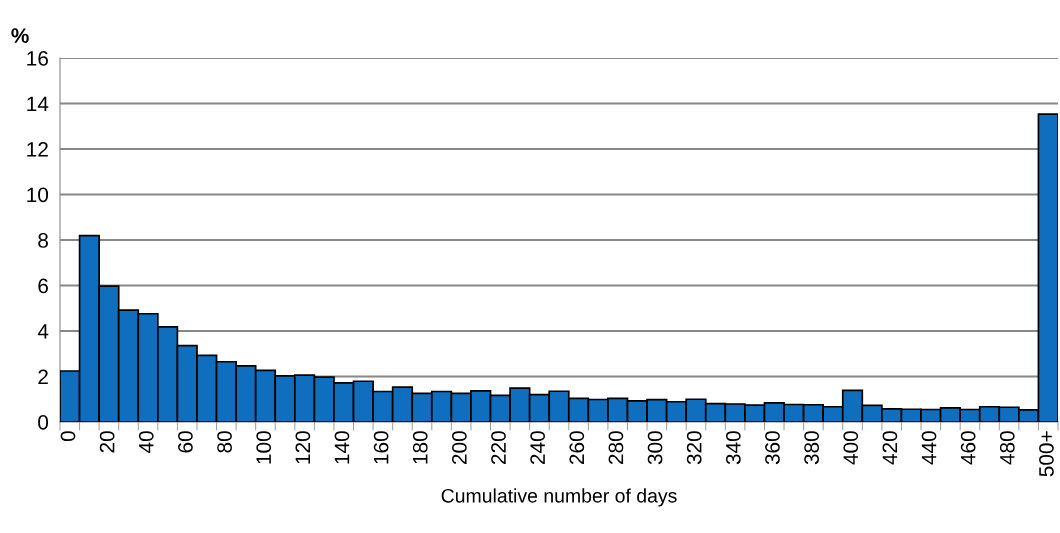 The height and width of the screenshot is (533, 1060). I want to click on x-tick-label: 460, so click(968, 448).